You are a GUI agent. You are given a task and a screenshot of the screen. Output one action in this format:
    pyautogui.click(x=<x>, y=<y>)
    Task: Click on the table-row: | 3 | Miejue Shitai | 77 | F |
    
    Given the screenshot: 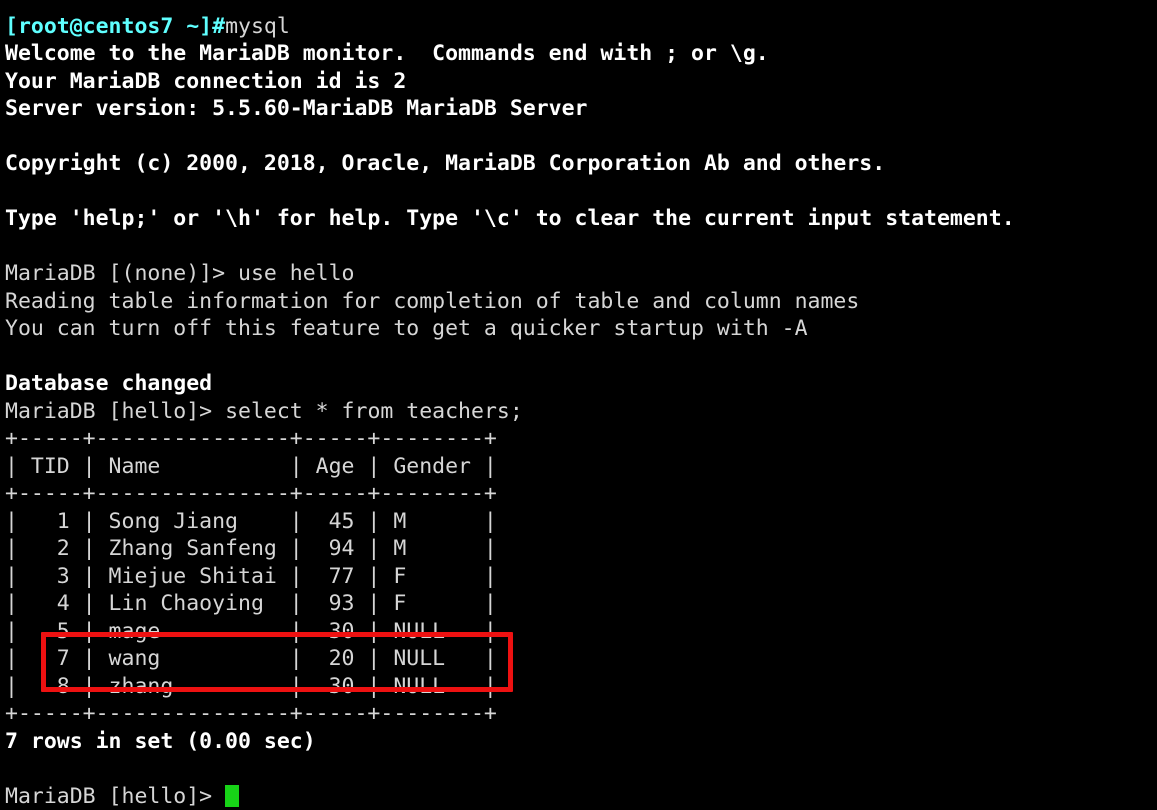 What is the action you would take?
    pyautogui.click(x=581, y=577)
    